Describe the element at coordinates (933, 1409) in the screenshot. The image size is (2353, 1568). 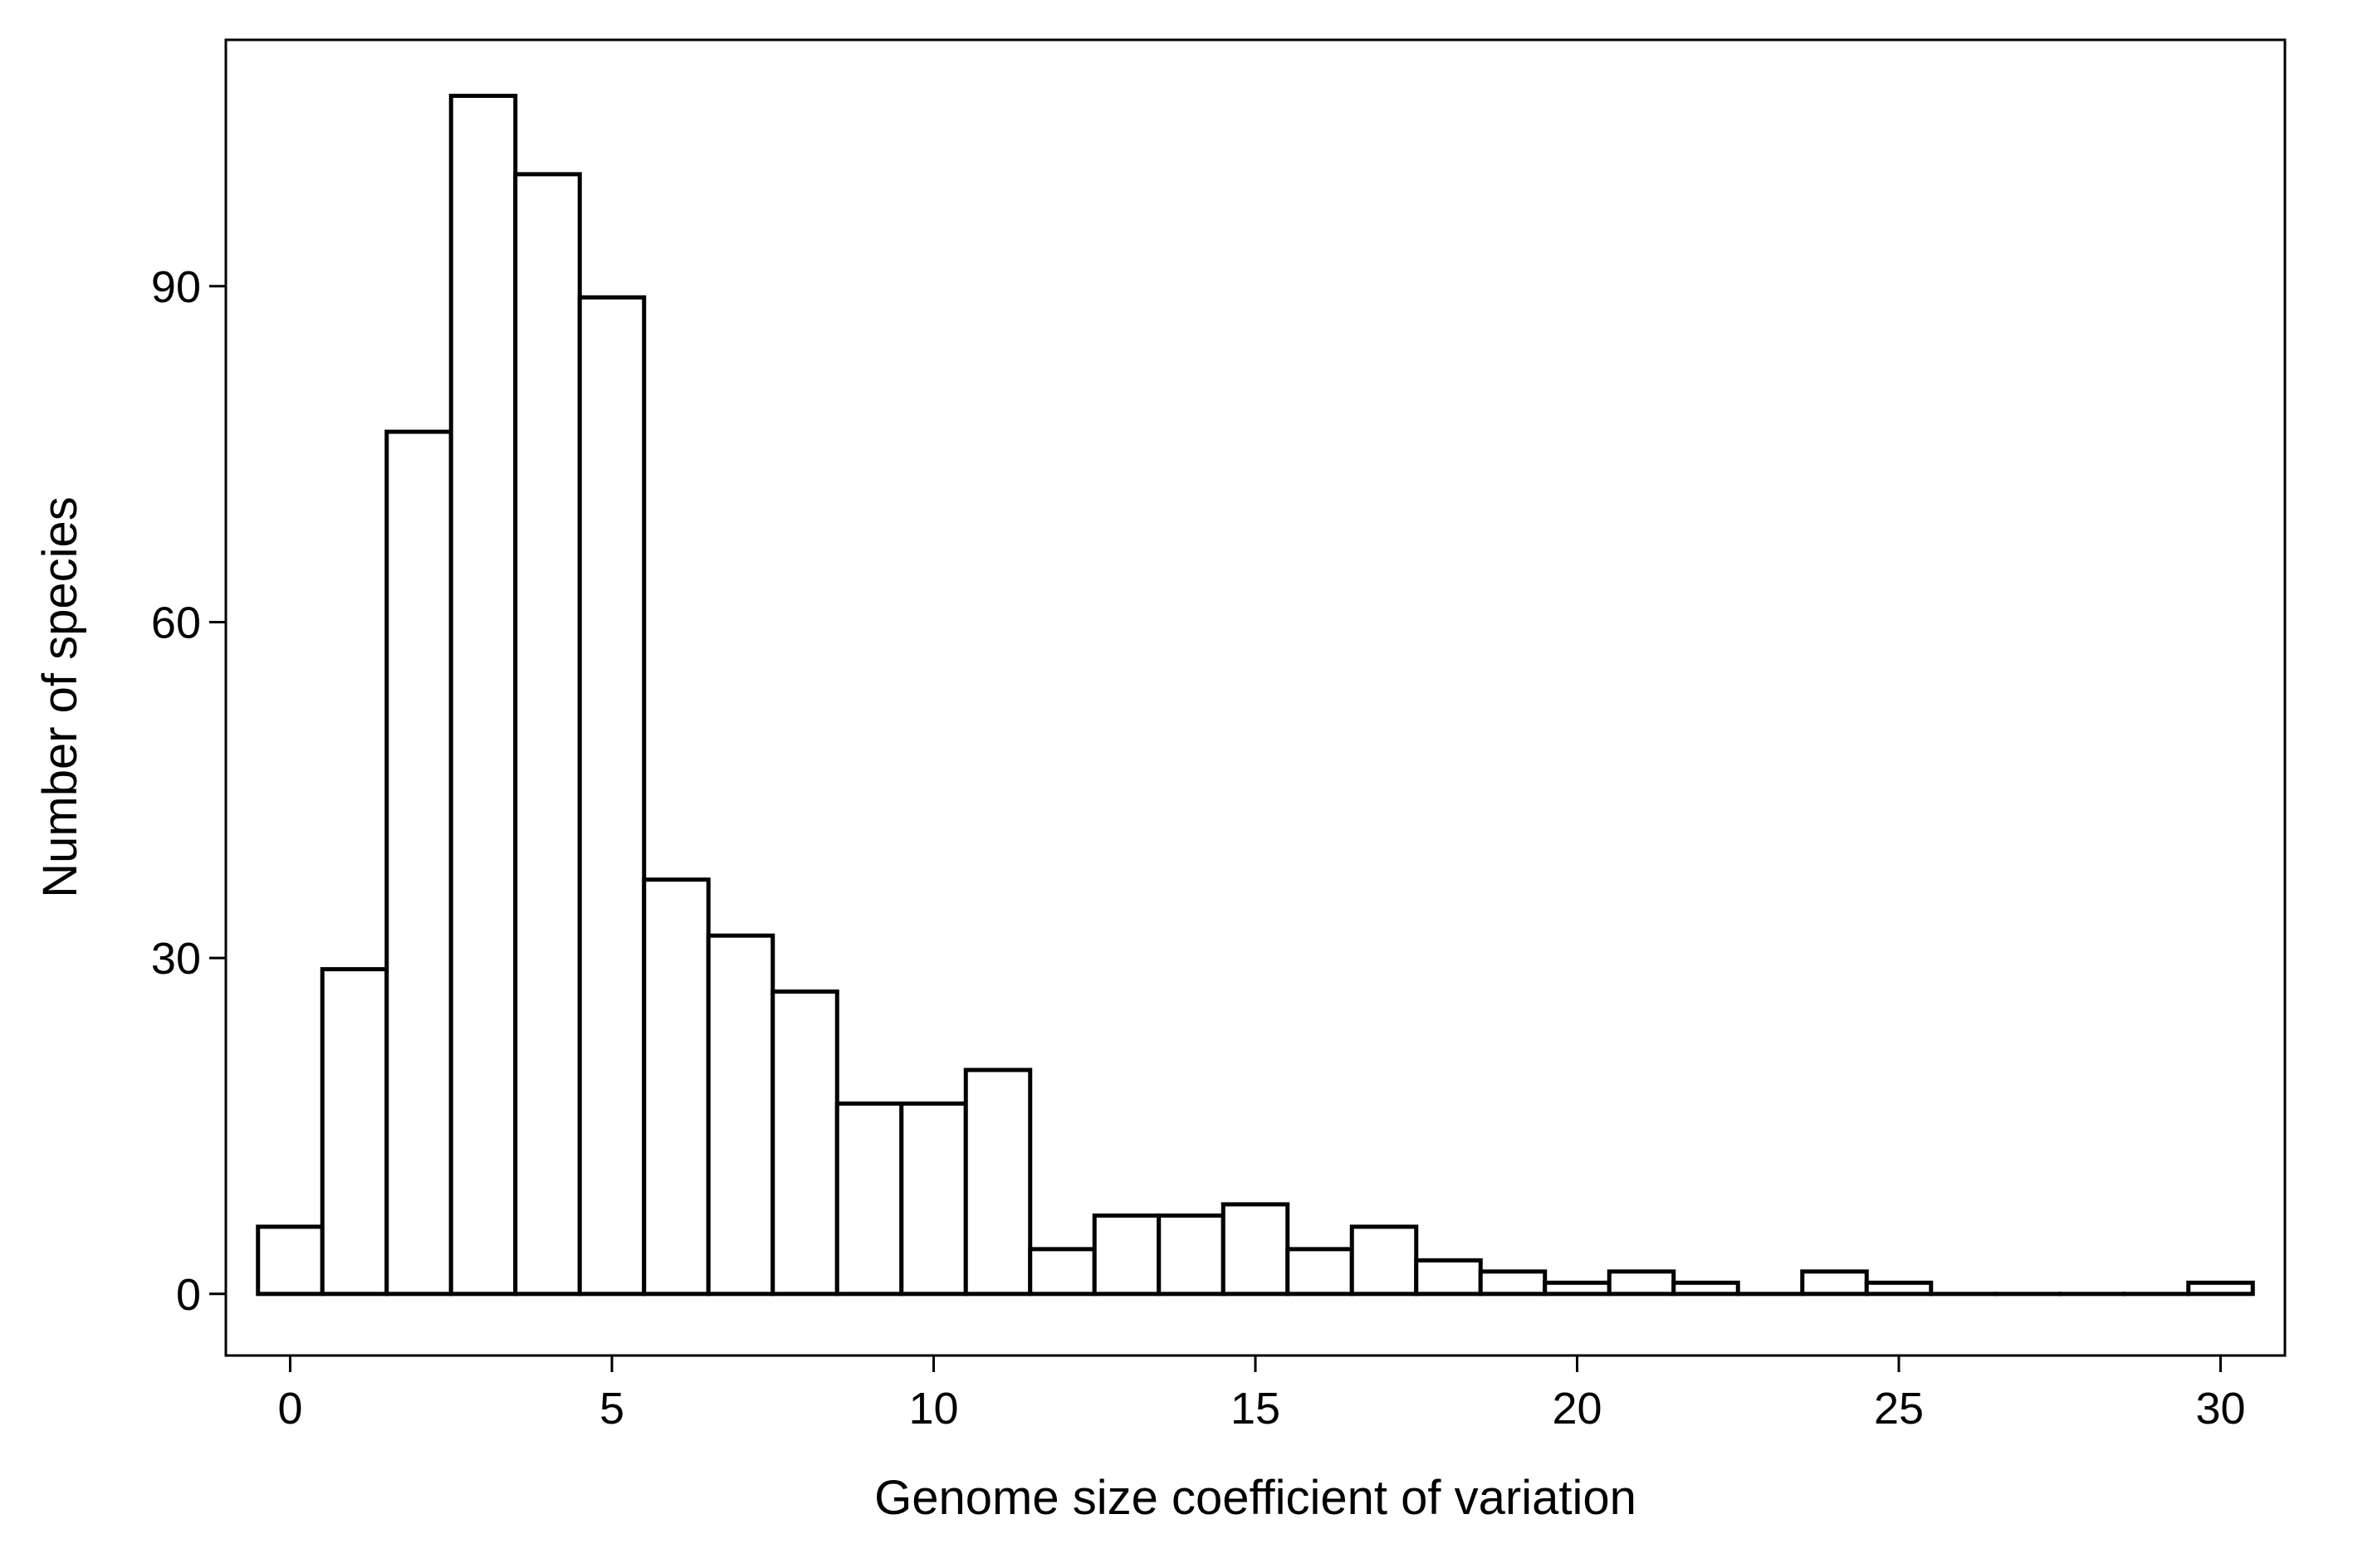
I see `x-tick-label-10: 10` at that location.